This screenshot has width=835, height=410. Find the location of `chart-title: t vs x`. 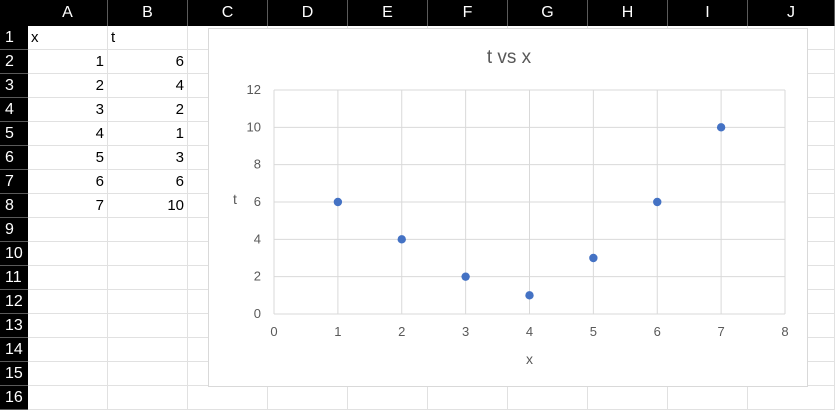

chart-title: t vs x is located at coordinates (509, 57).